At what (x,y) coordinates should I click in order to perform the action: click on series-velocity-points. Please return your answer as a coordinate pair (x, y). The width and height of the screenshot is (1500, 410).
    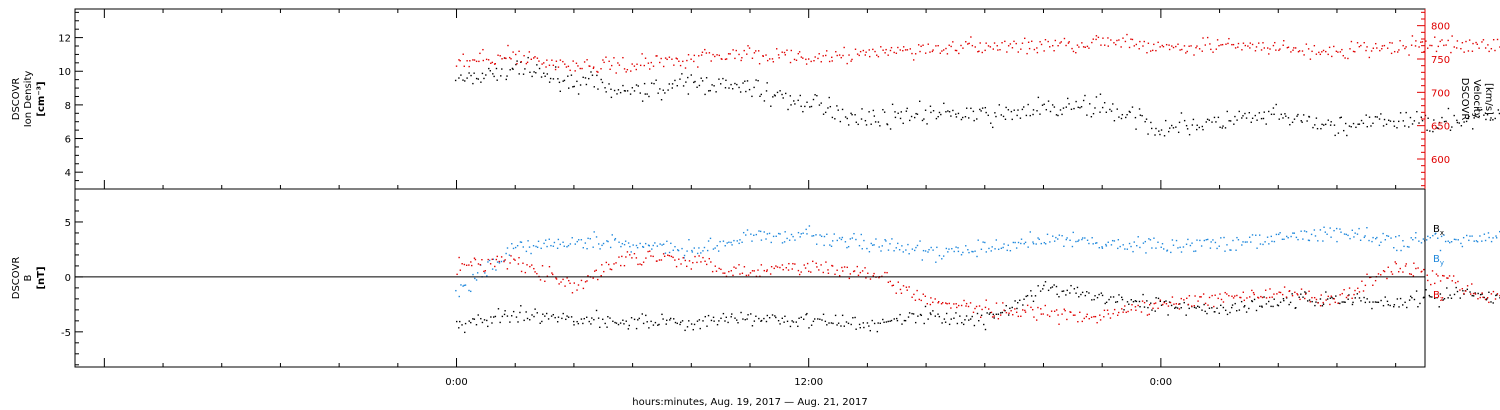
    Looking at the image, I should click on (977, 53).